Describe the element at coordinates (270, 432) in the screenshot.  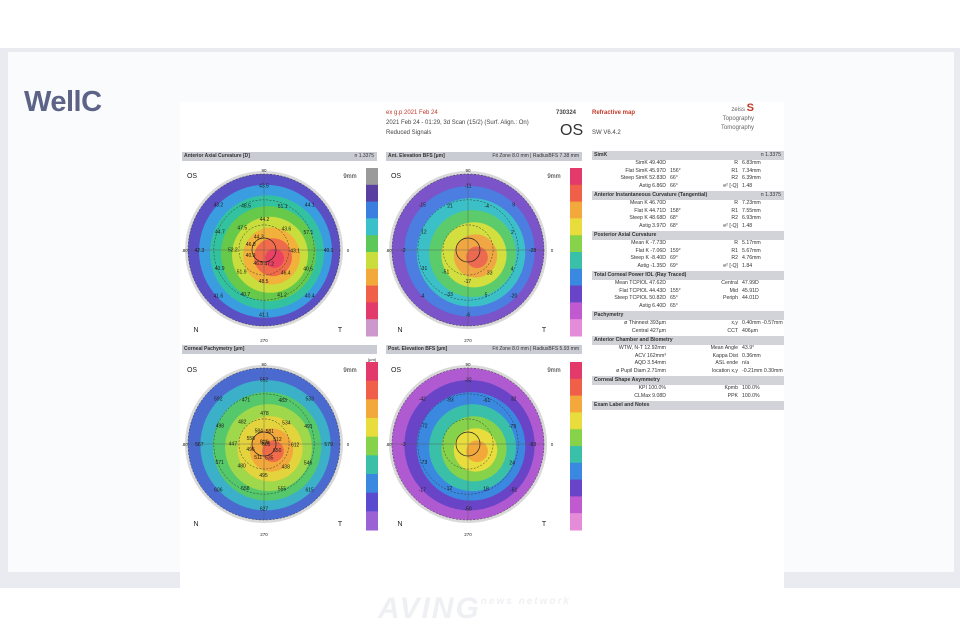
I see `map-value: 581` at that location.